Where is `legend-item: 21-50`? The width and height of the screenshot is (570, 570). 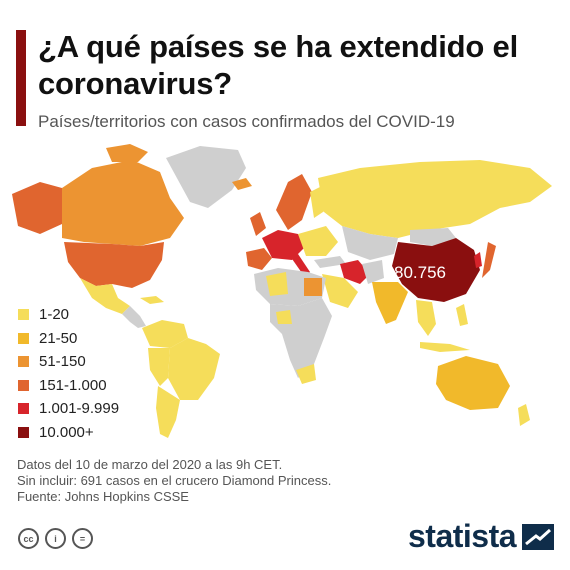
legend-item: 21-50 is located at coordinates (68, 339).